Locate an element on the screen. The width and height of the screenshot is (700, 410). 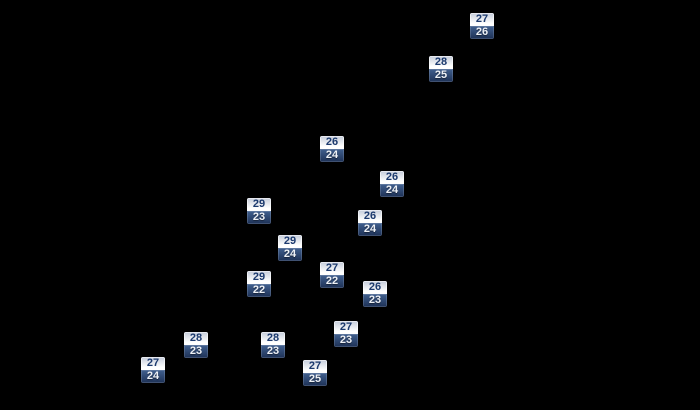
temp-marker: 28 25 is located at coordinates (441, 69).